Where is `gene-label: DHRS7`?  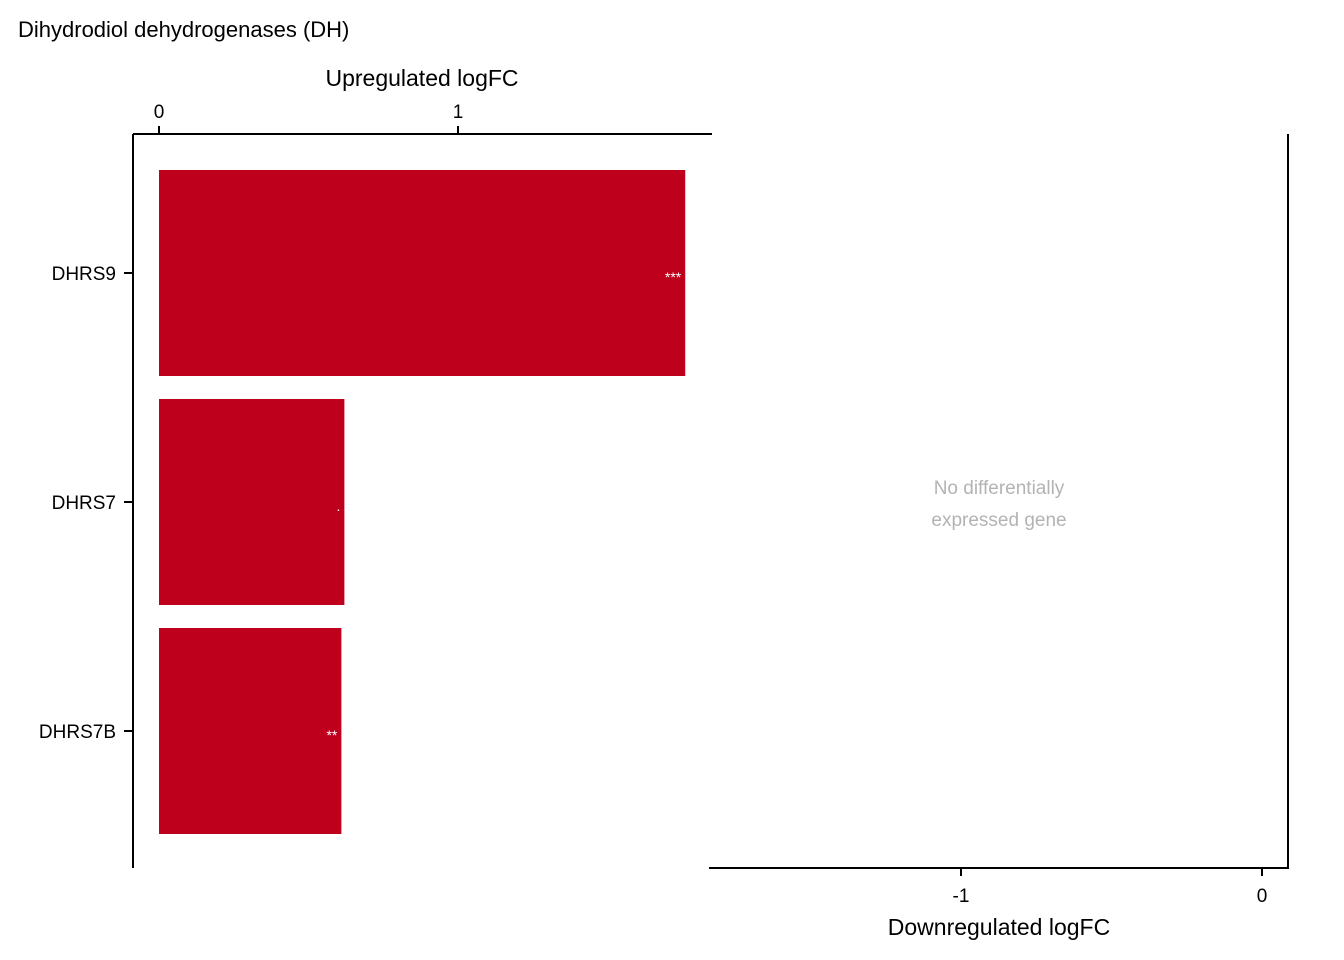
gene-label: DHRS7 is located at coordinates (84, 503).